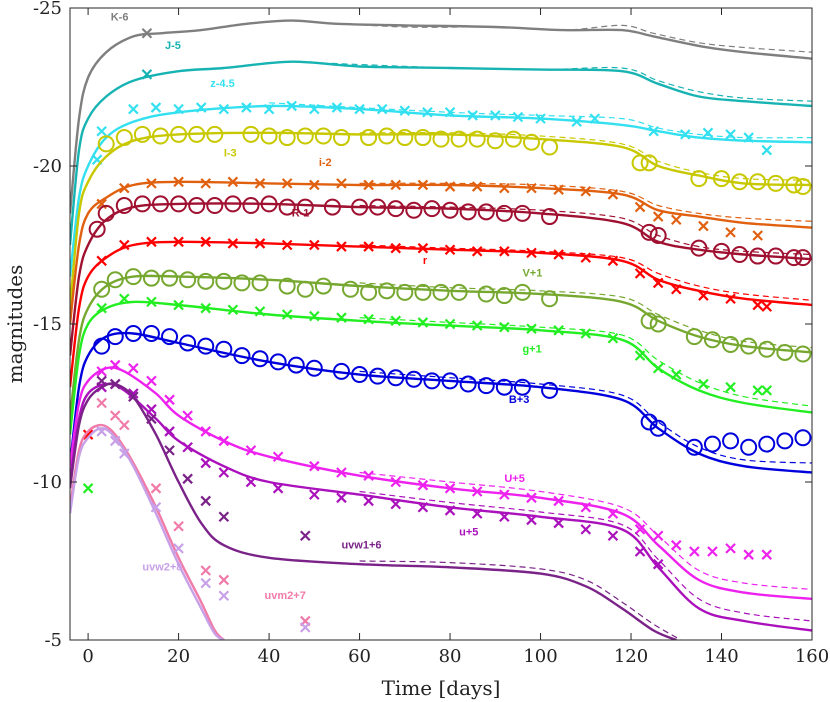  What do you see at coordinates (147, 531) in the screenshot?
I see `model-line` at bounding box center [147, 531].